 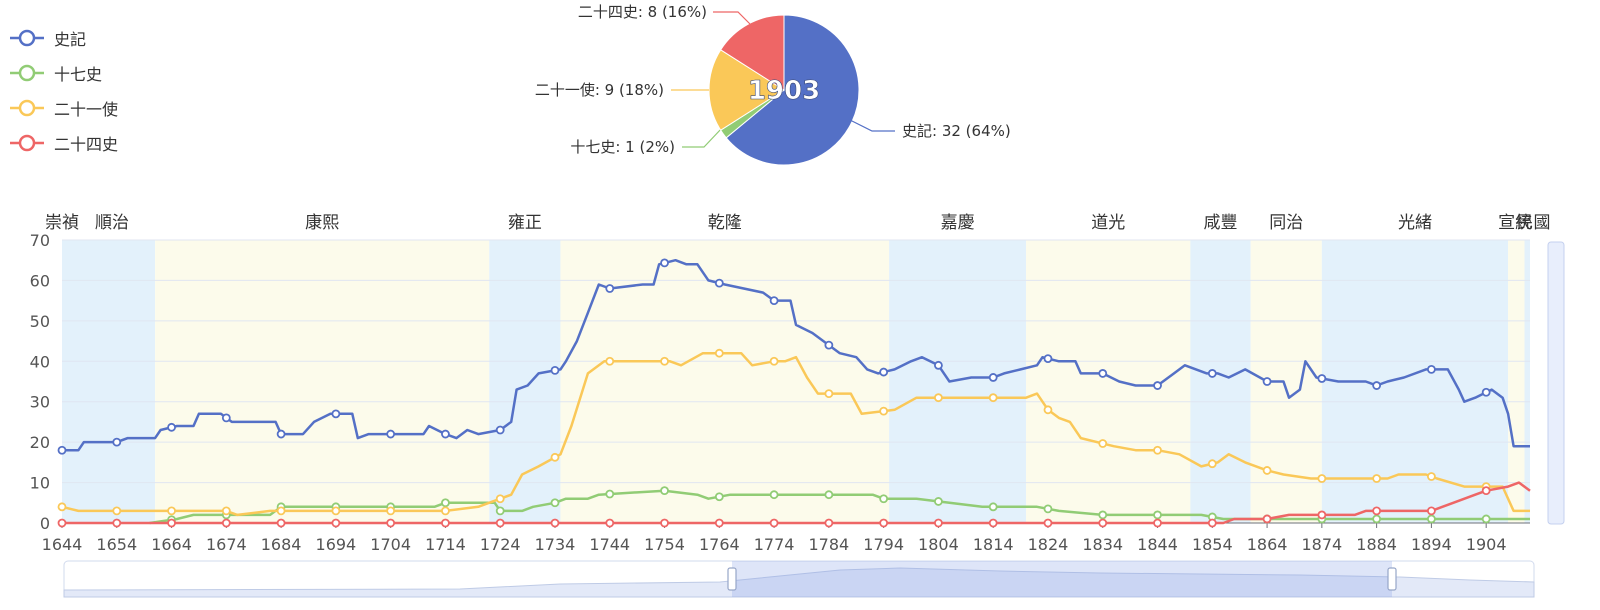 What do you see at coordinates (64, 37) in the screenshot?
I see `legend-item: 史記` at bounding box center [64, 37].